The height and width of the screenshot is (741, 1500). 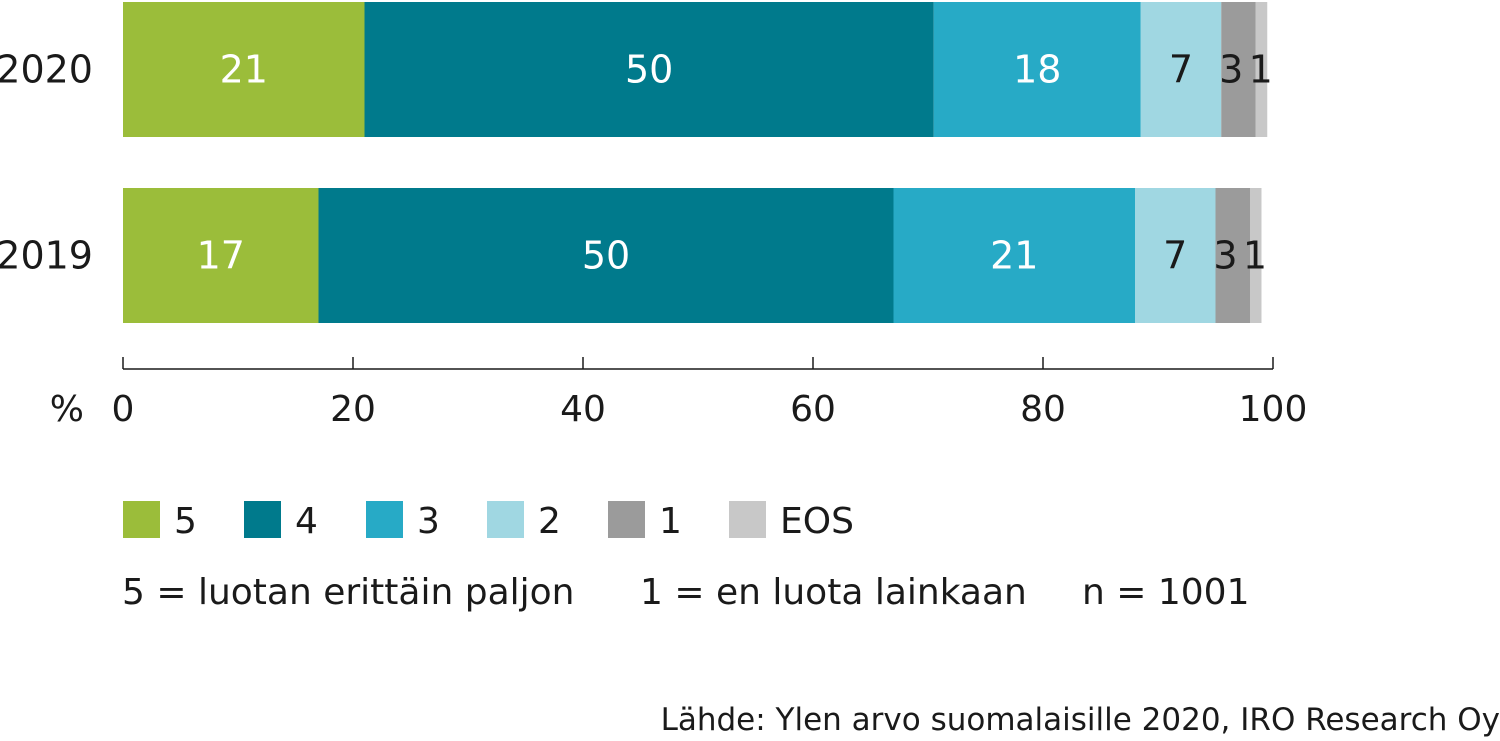 I want to click on note-sample-size: n = 1001, so click(x=1166, y=592).